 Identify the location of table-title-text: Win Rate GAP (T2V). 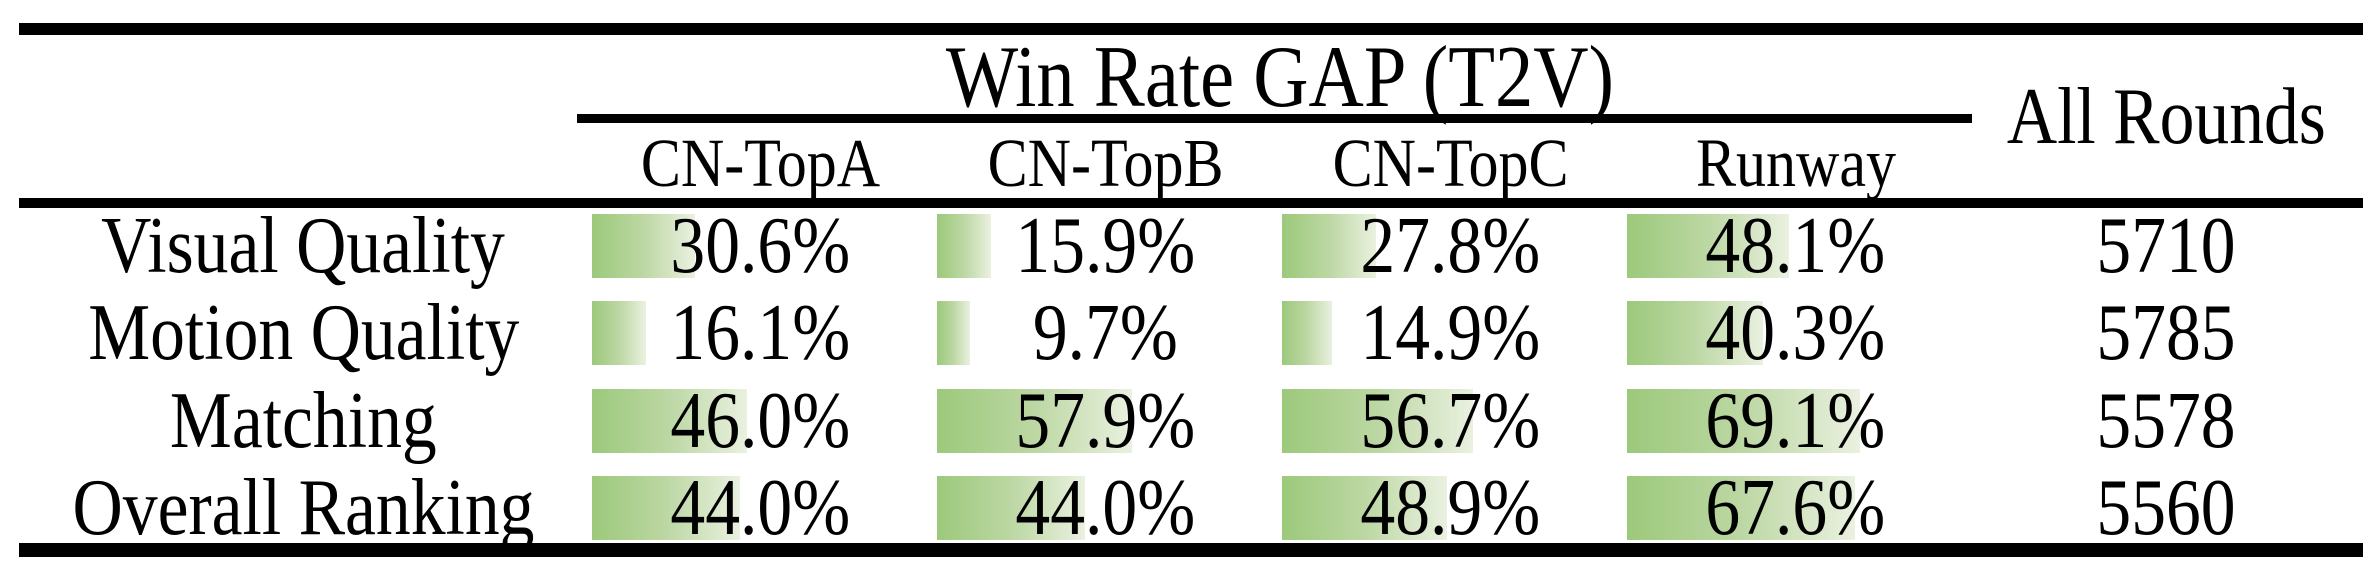
(1280, 77).